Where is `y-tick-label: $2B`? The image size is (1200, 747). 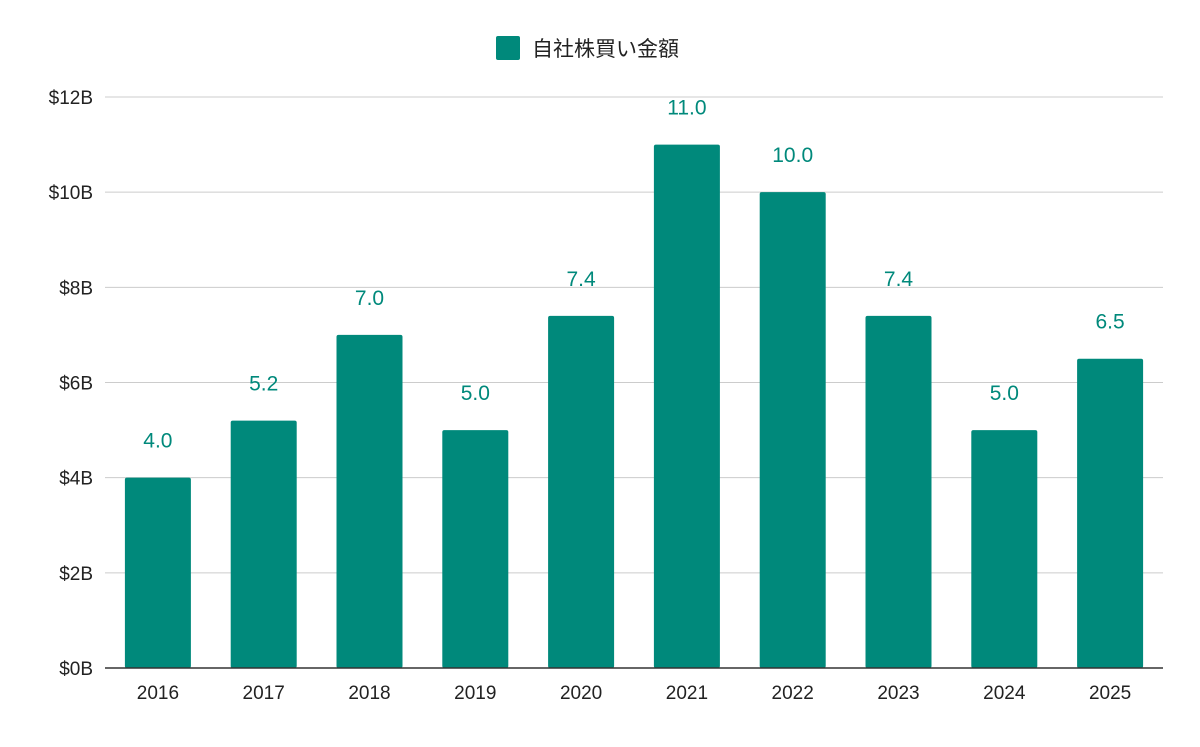 y-tick-label: $2B is located at coordinates (76, 574).